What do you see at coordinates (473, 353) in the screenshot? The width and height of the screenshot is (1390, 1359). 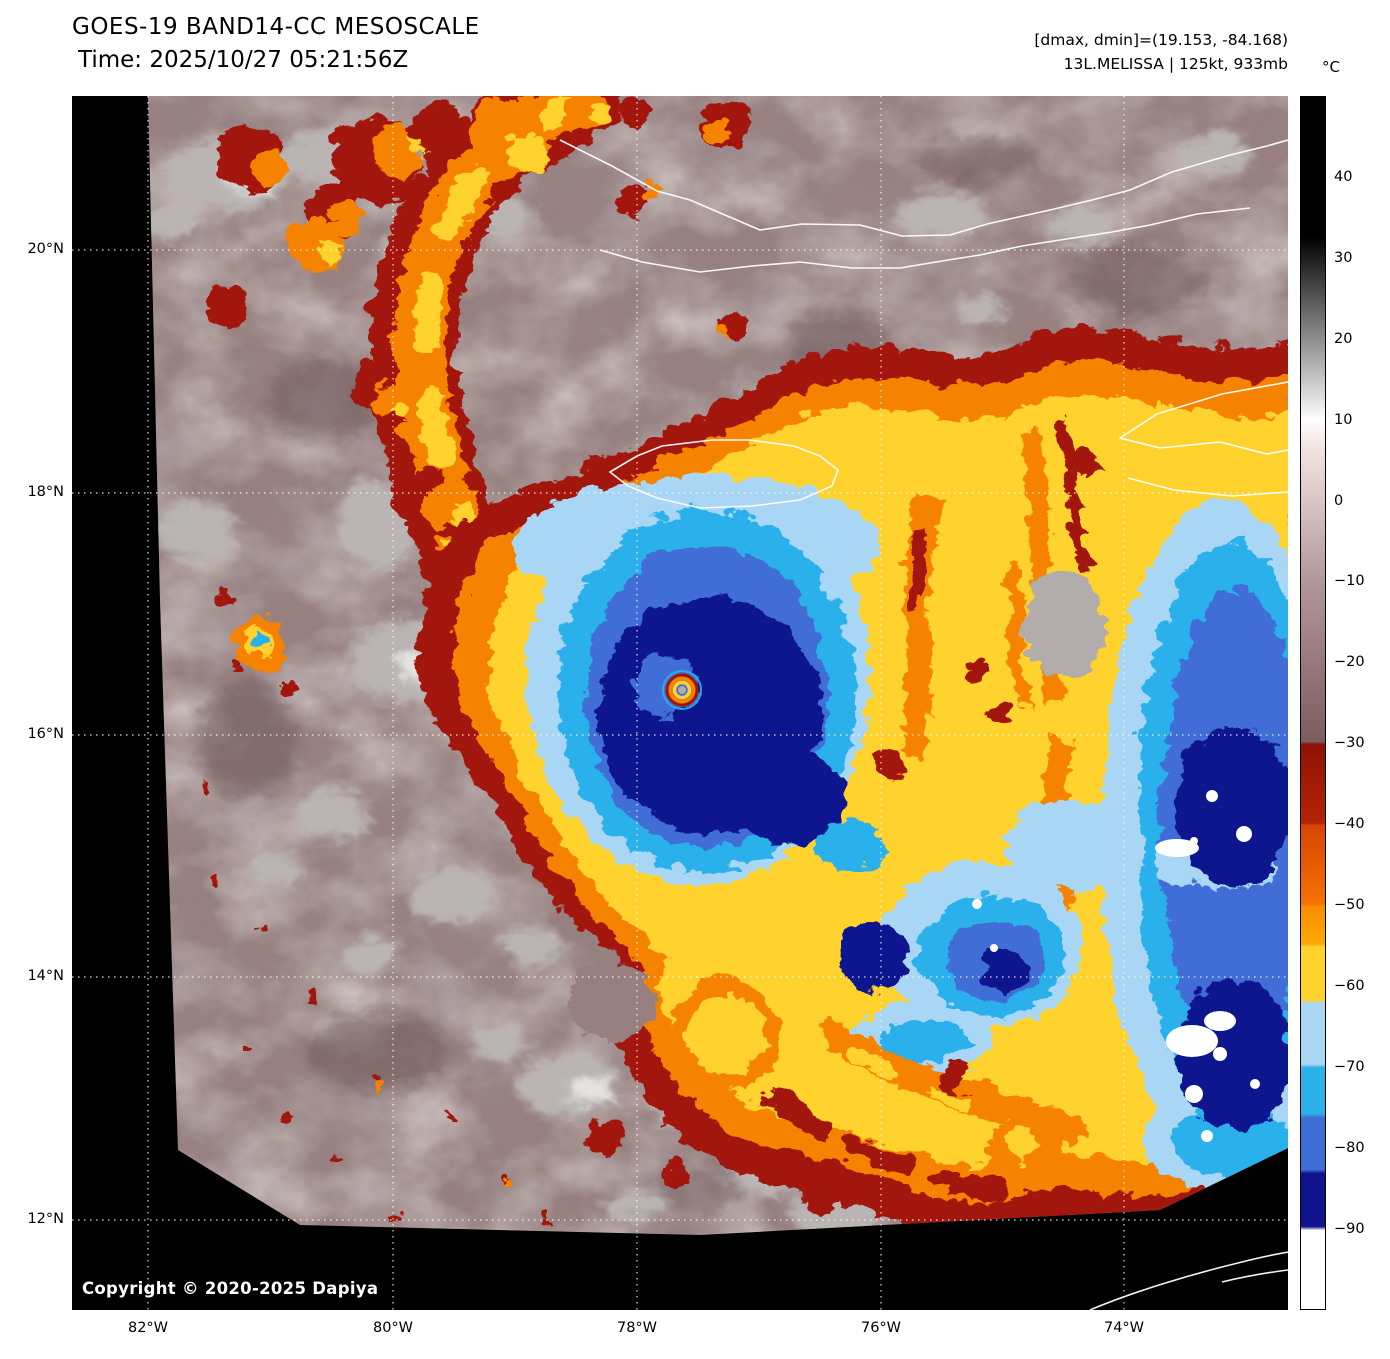 I see `nw-feeder-band` at bounding box center [473, 353].